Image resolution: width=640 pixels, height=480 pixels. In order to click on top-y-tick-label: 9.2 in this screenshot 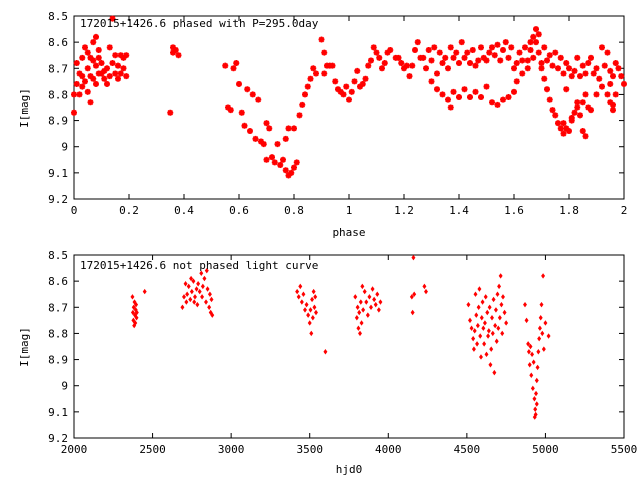, I will do `click(58, 199)`.